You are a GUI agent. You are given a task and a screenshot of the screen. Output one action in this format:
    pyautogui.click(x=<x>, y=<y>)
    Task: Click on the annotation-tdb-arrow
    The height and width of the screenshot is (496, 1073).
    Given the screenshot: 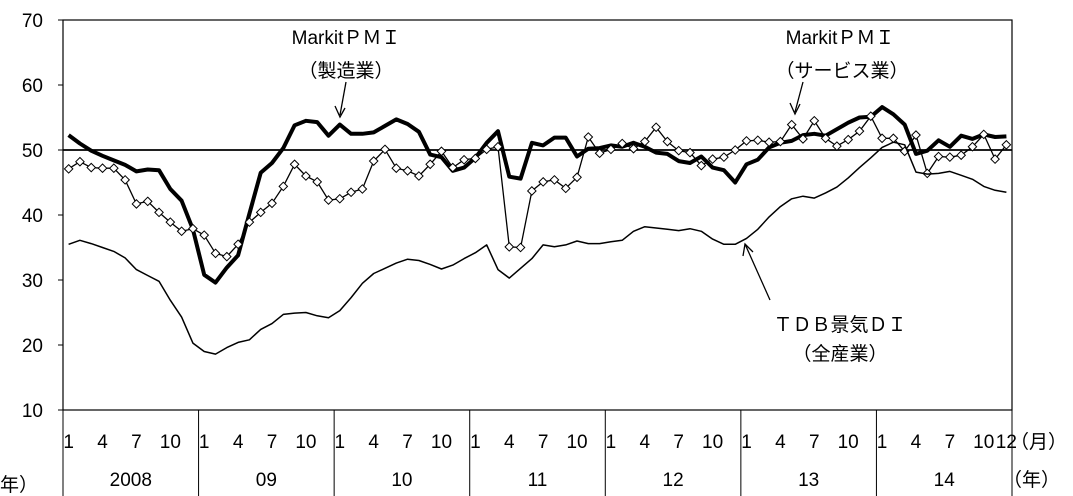 What is the action you would take?
    pyautogui.click(x=757, y=272)
    